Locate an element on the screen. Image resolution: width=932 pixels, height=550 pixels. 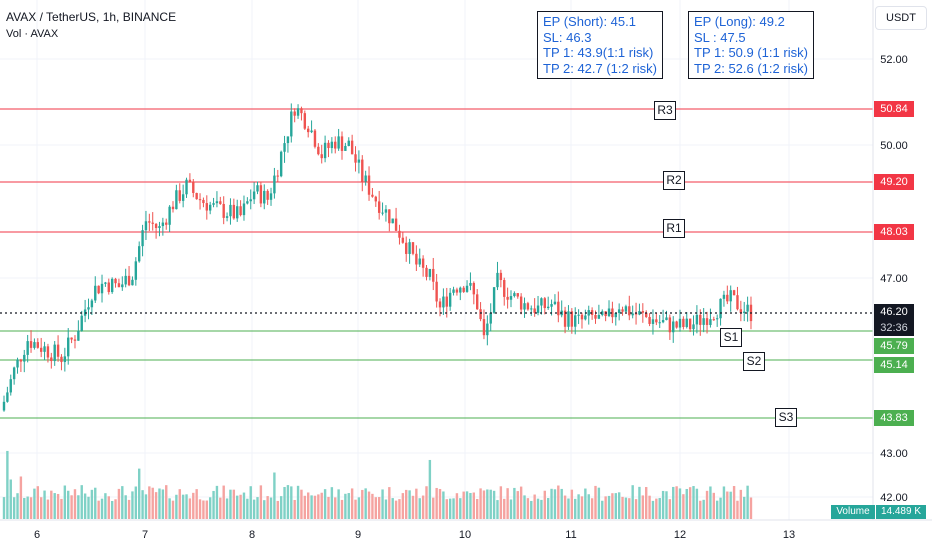
bar-countdown: 32:36 is located at coordinates (894, 328).